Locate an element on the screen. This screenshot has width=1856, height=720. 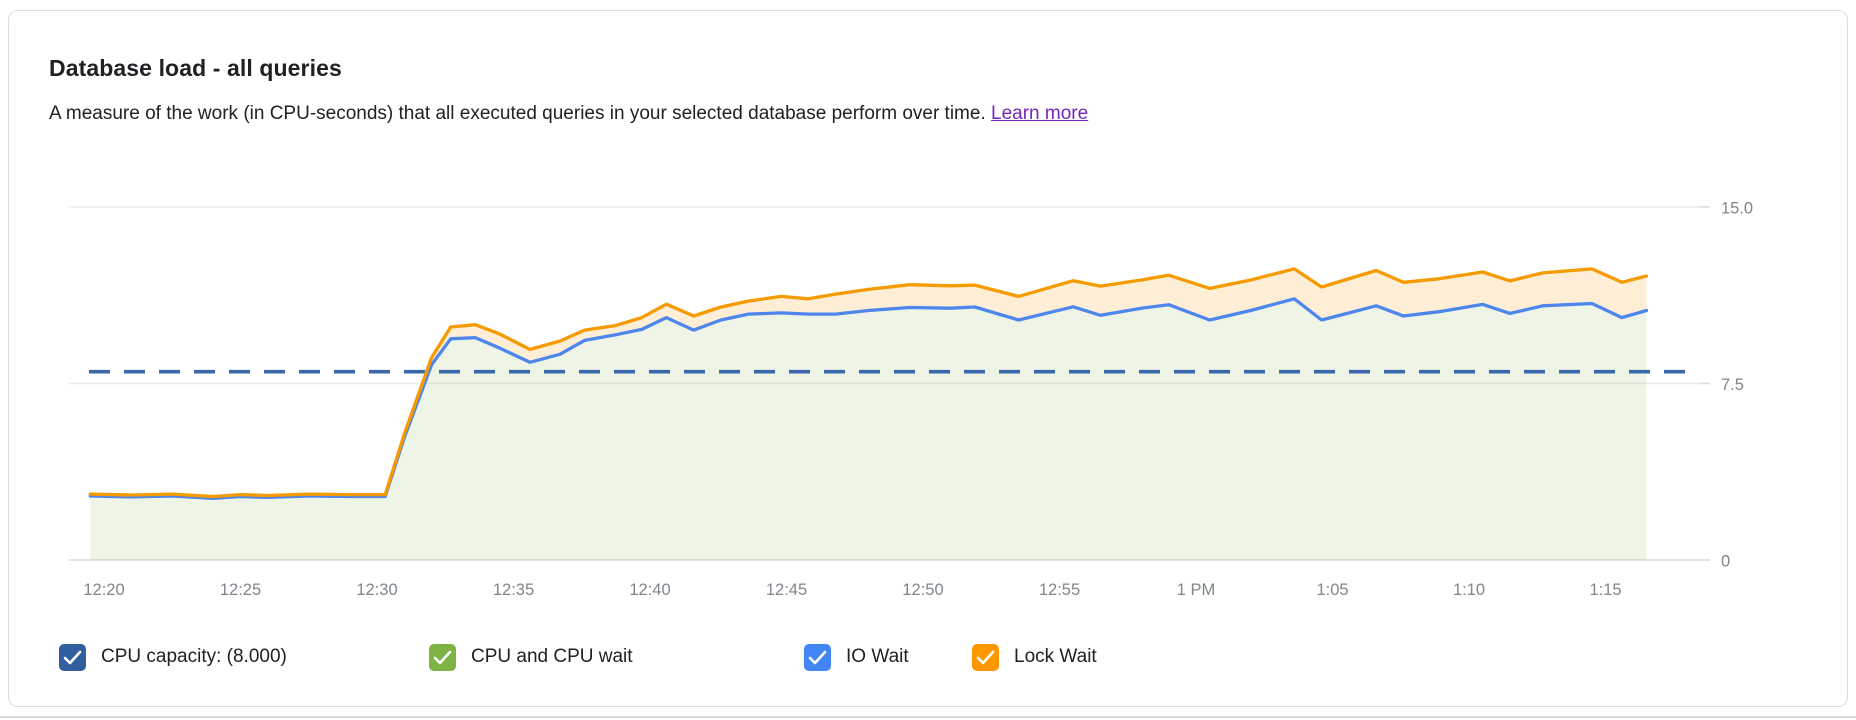
x-axis-label: 1:05 is located at coordinates (1332, 590).